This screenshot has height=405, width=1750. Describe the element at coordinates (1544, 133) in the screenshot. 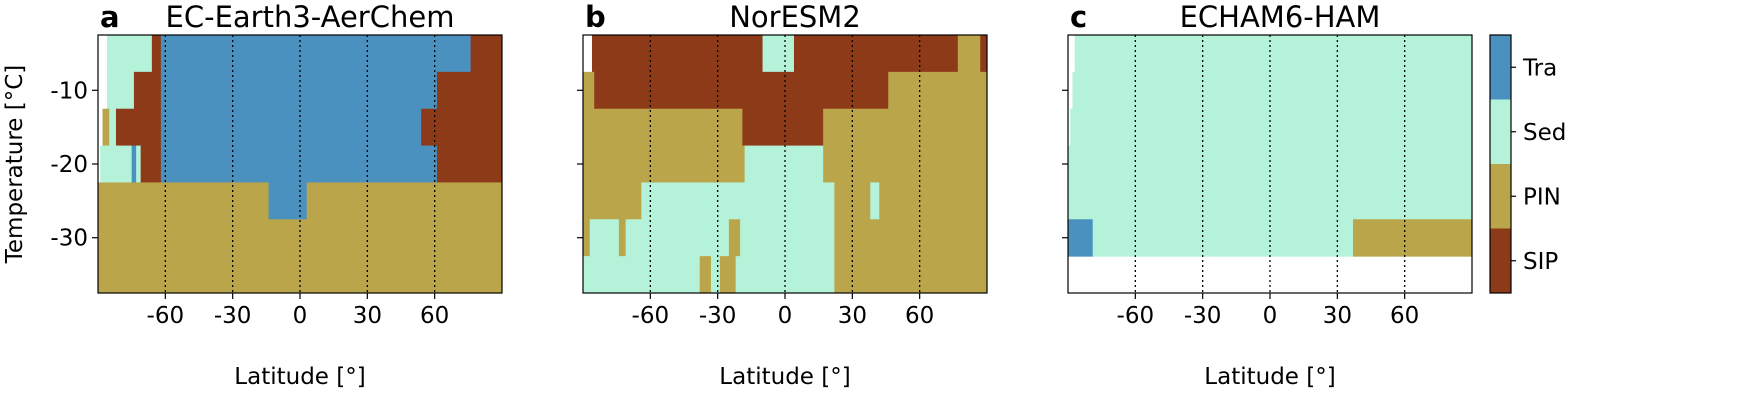

I see `legend-label: Sed` at that location.